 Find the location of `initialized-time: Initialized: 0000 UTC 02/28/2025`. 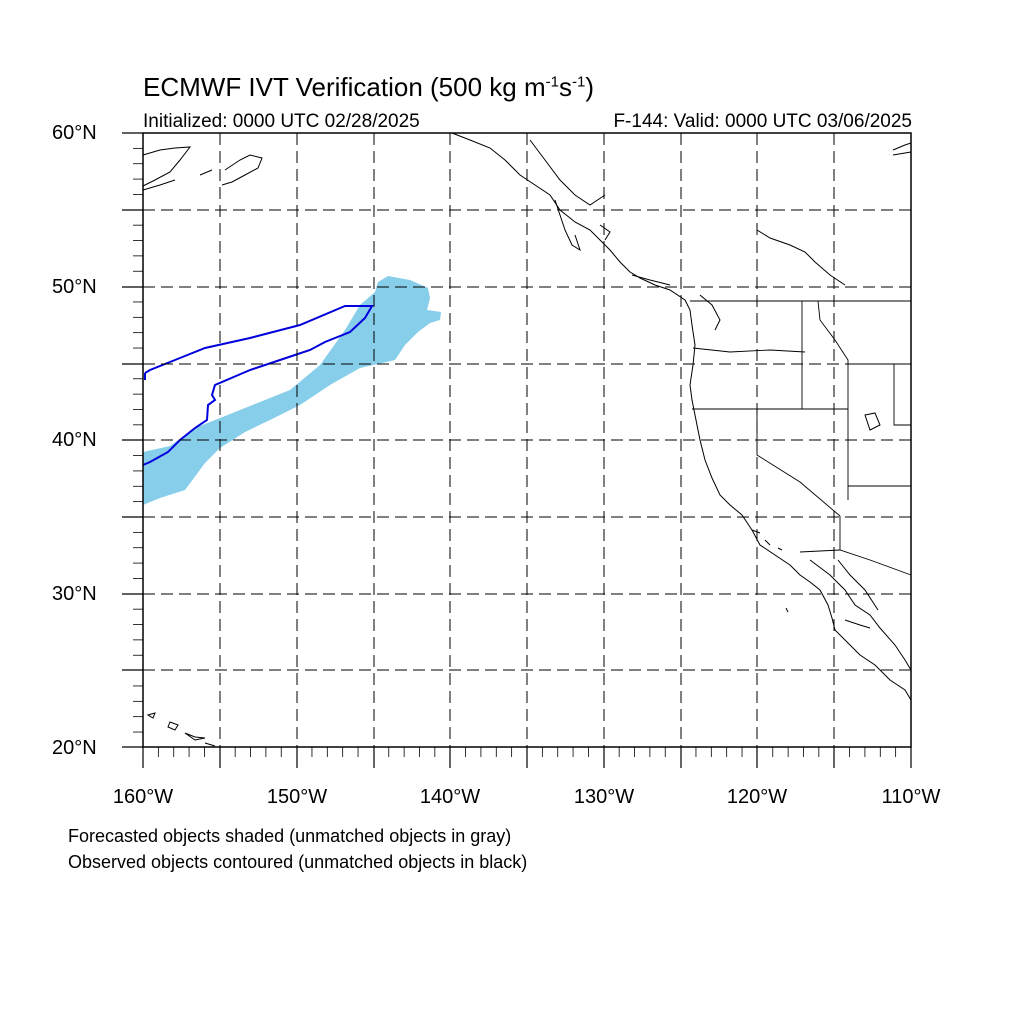

initialized-time: Initialized: 0000 UTC 02/28/2025 is located at coordinates (281, 121).